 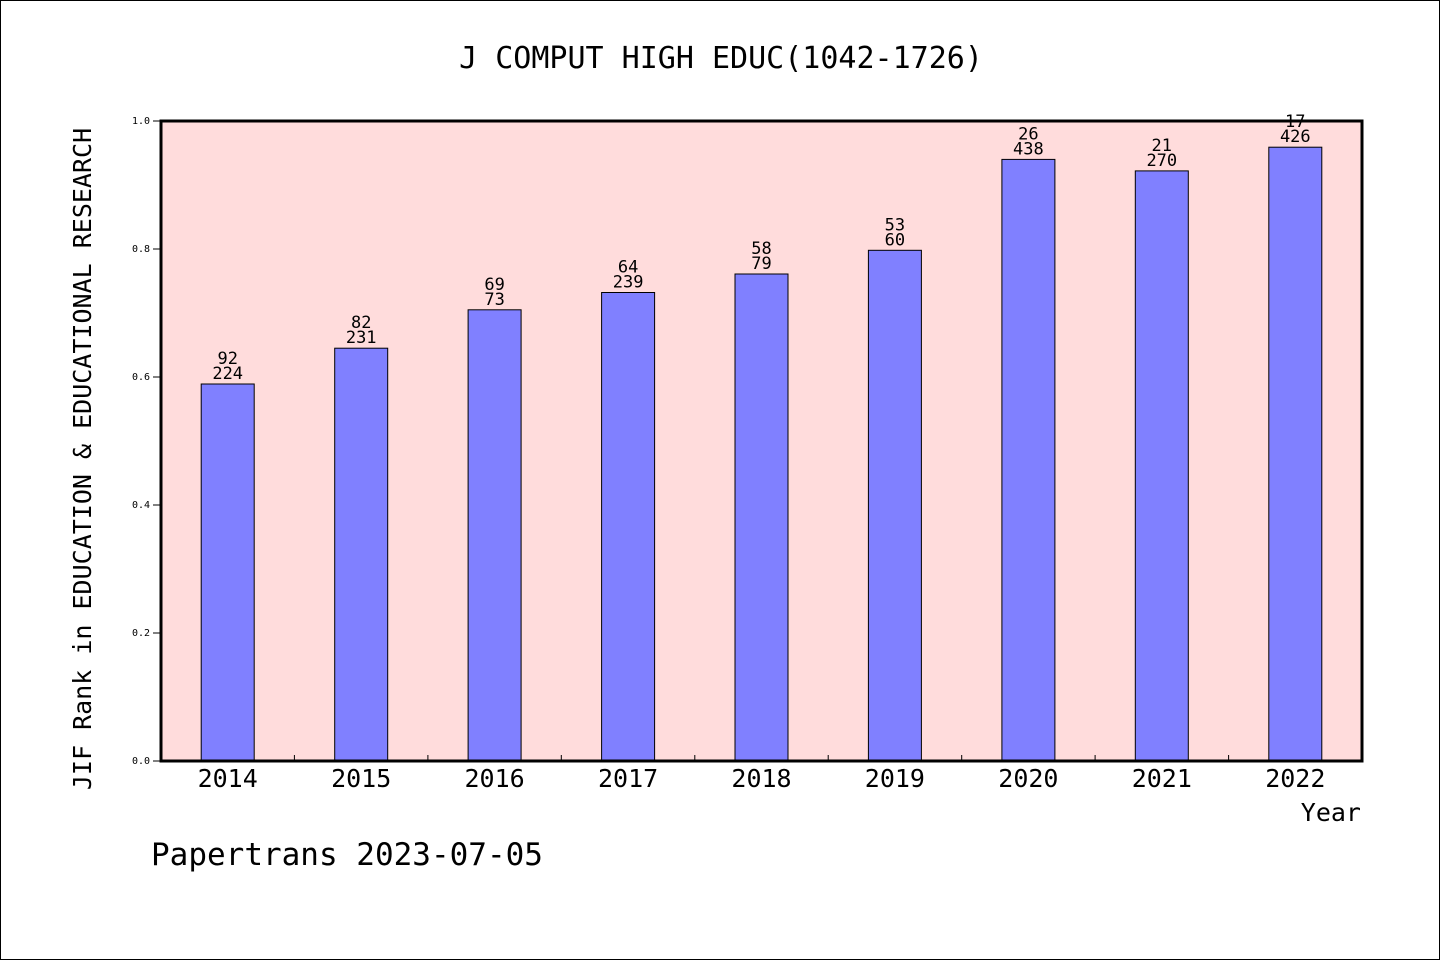 I want to click on x-tick-label-2017: 2017, so click(x=628, y=778).